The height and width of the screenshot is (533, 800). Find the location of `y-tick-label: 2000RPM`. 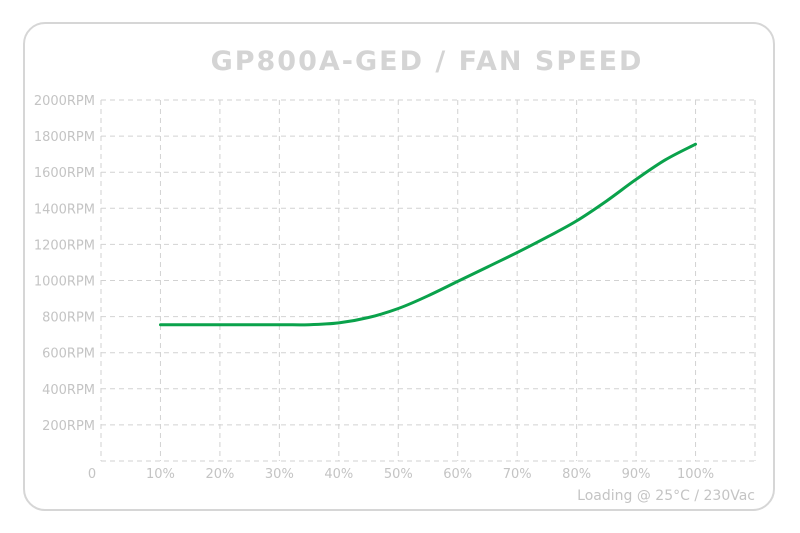

y-tick-label: 2000RPM is located at coordinates (64, 101).